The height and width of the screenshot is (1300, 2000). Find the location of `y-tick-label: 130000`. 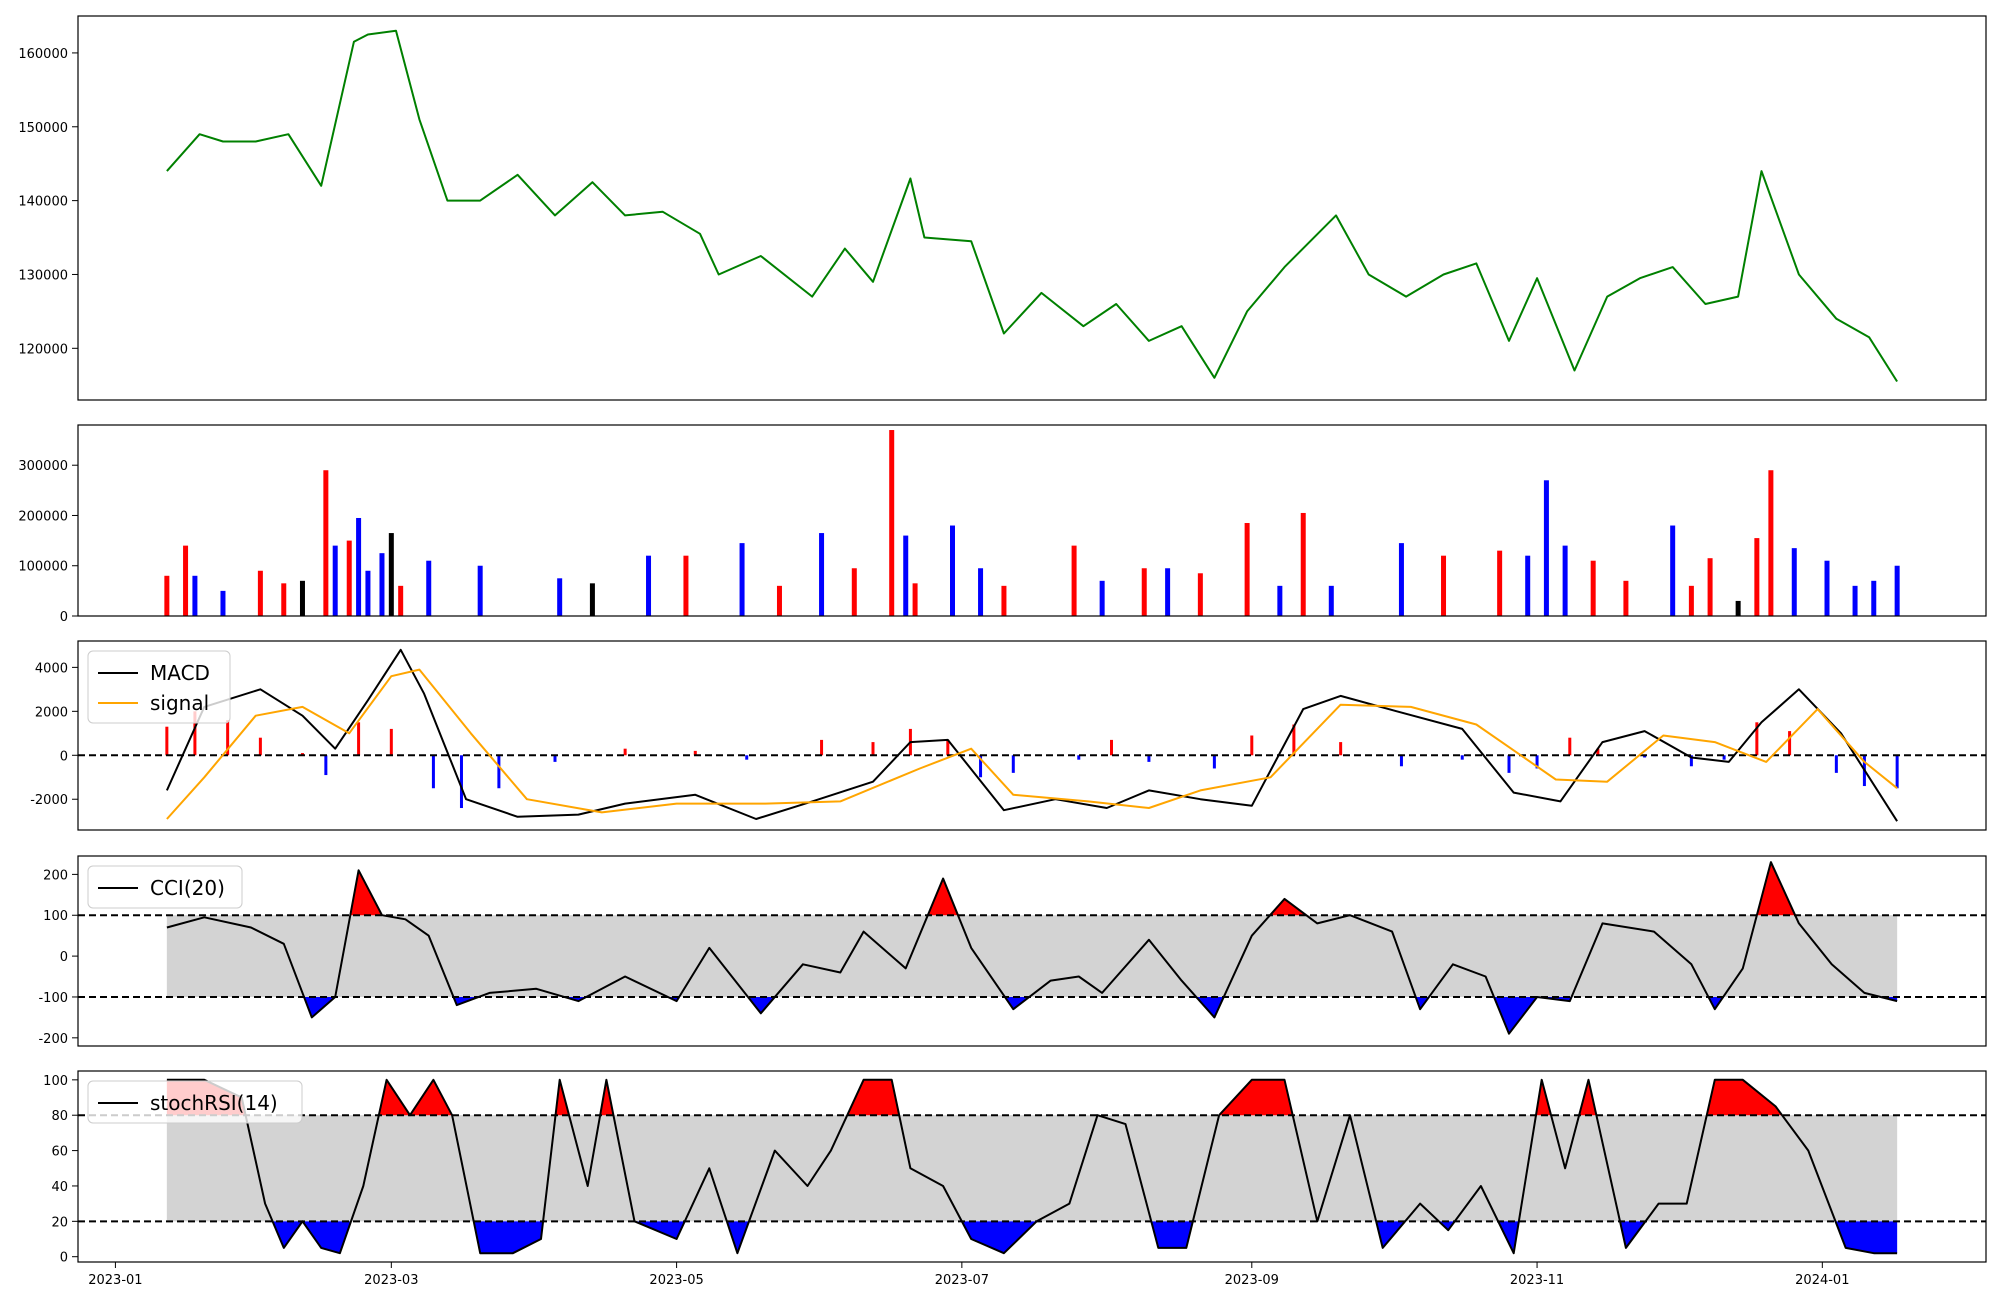

y-tick-label: 130000 is located at coordinates (43, 275).